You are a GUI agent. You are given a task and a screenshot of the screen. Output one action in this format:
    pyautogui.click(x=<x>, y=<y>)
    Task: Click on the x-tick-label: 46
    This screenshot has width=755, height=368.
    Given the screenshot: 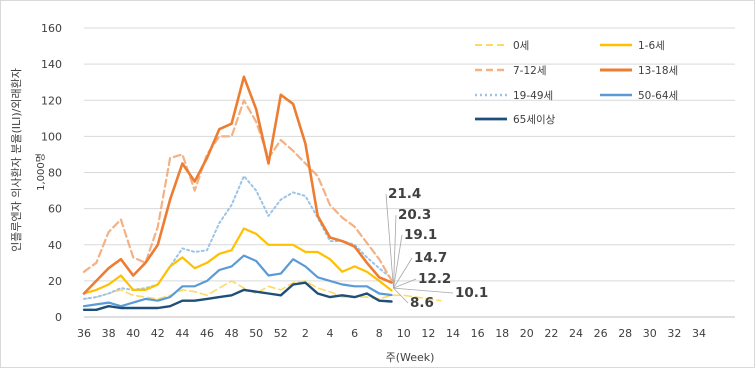 What is the action you would take?
    pyautogui.click(x=207, y=333)
    